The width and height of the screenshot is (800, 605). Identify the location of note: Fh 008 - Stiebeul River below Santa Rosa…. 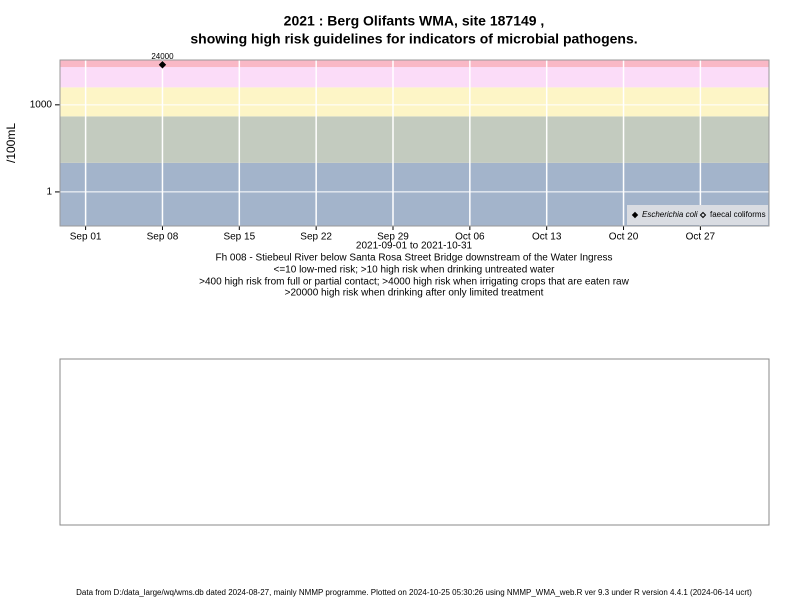
(413, 258).